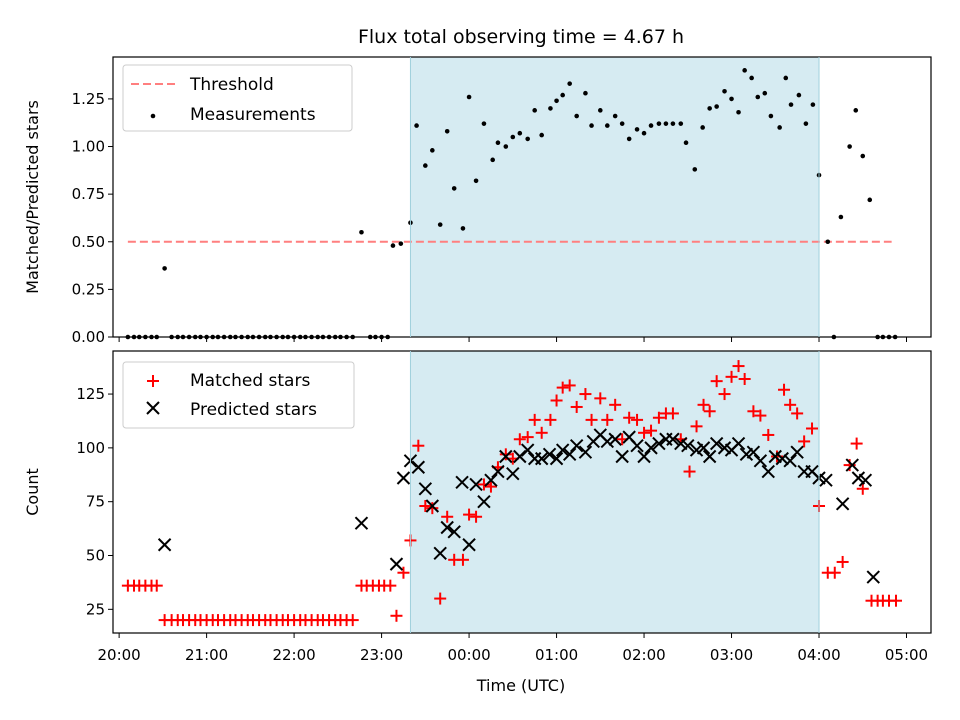 This screenshot has height=720, width=960. I want to click on x-axis-label: Time (UTC), so click(520, 685).